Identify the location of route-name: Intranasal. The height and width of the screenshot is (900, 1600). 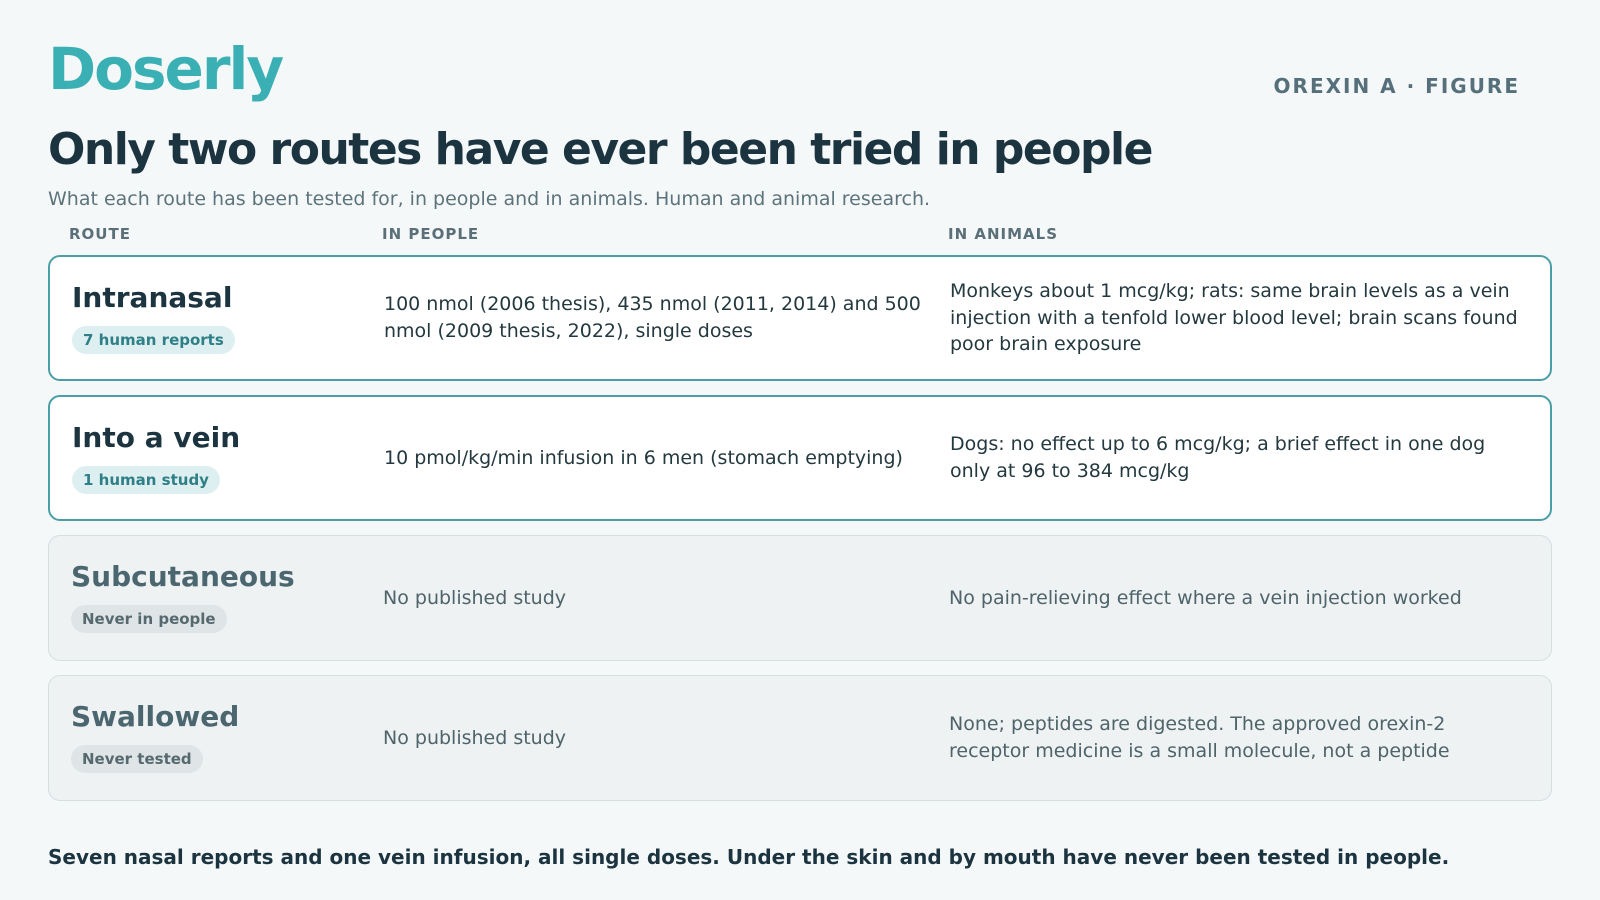
(152, 297).